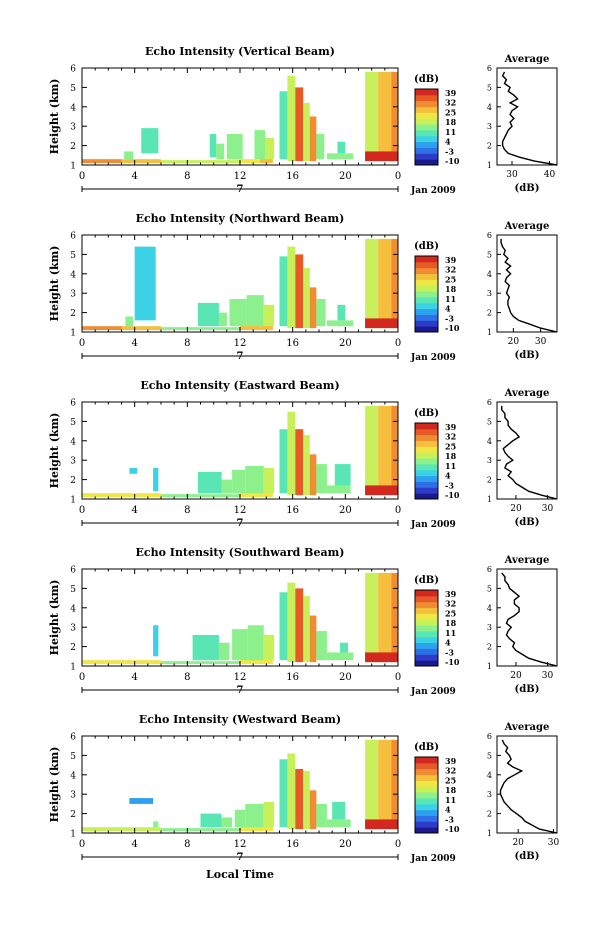 The height and width of the screenshot is (929, 611). I want to click on profile-x-tick-label: 20, so click(514, 342).